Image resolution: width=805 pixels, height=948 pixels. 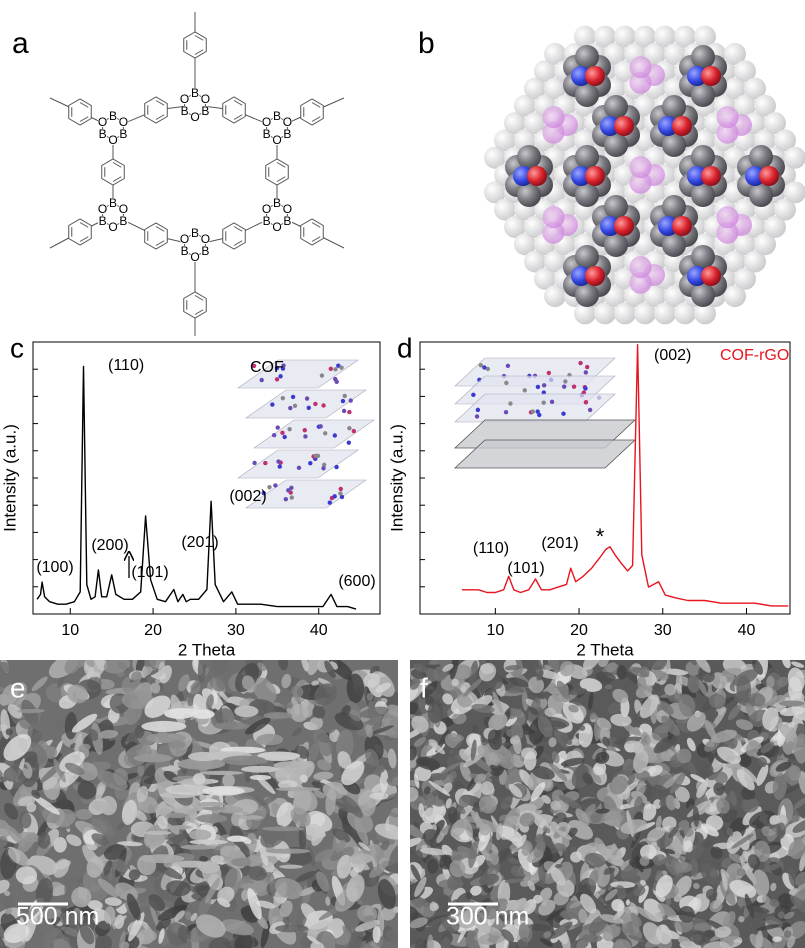 I want to click on x-axis-label: 2 Theta, so click(x=207, y=649).